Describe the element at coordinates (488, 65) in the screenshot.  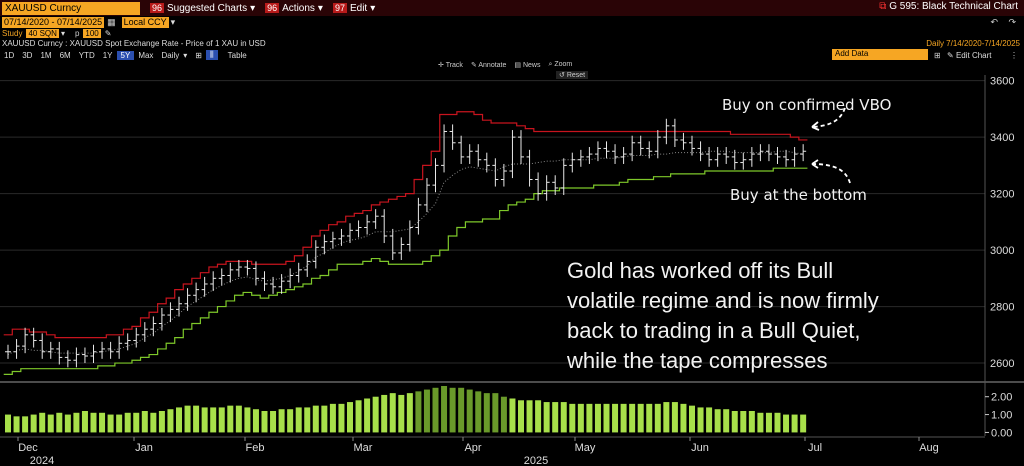
I see `annotate-button: ✎ Annotate` at that location.